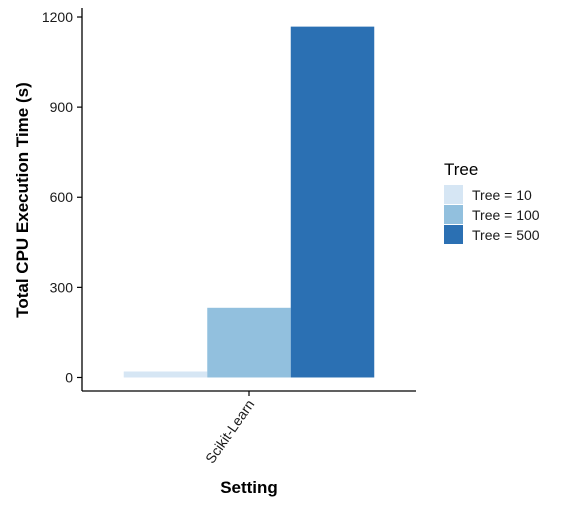 This screenshot has height=506, width=569. What do you see at coordinates (62, 107) in the screenshot?
I see `y-tick-label: 900` at bounding box center [62, 107].